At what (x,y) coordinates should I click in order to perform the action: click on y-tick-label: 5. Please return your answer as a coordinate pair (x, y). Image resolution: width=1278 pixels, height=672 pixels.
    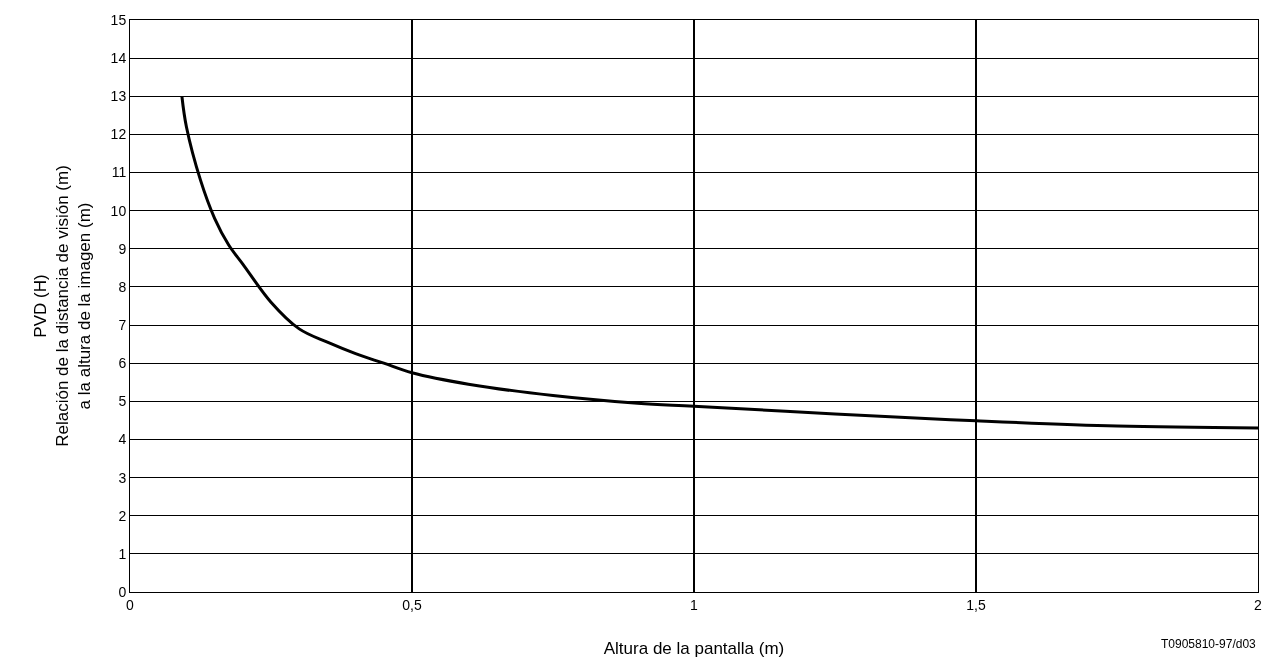
    Looking at the image, I should click on (122, 401).